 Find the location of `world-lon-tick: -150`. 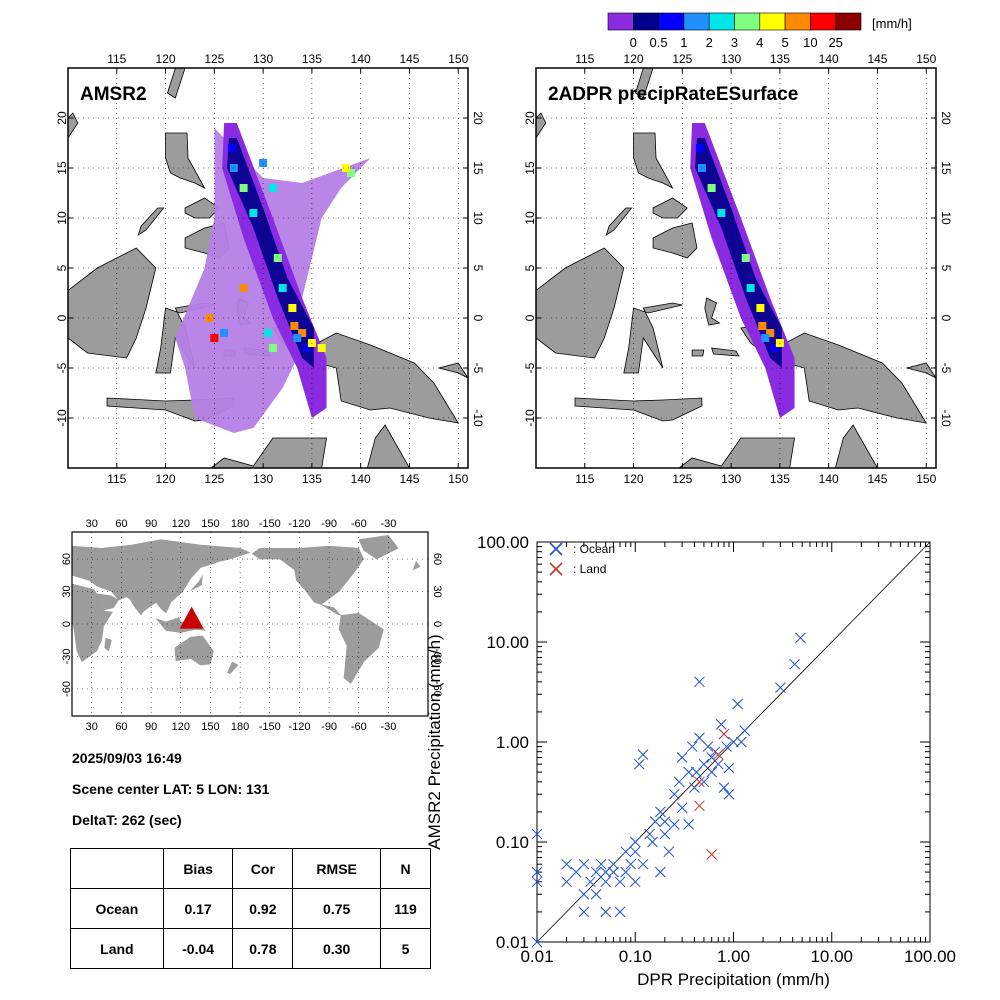

world-lon-tick: -150 is located at coordinates (270, 727).